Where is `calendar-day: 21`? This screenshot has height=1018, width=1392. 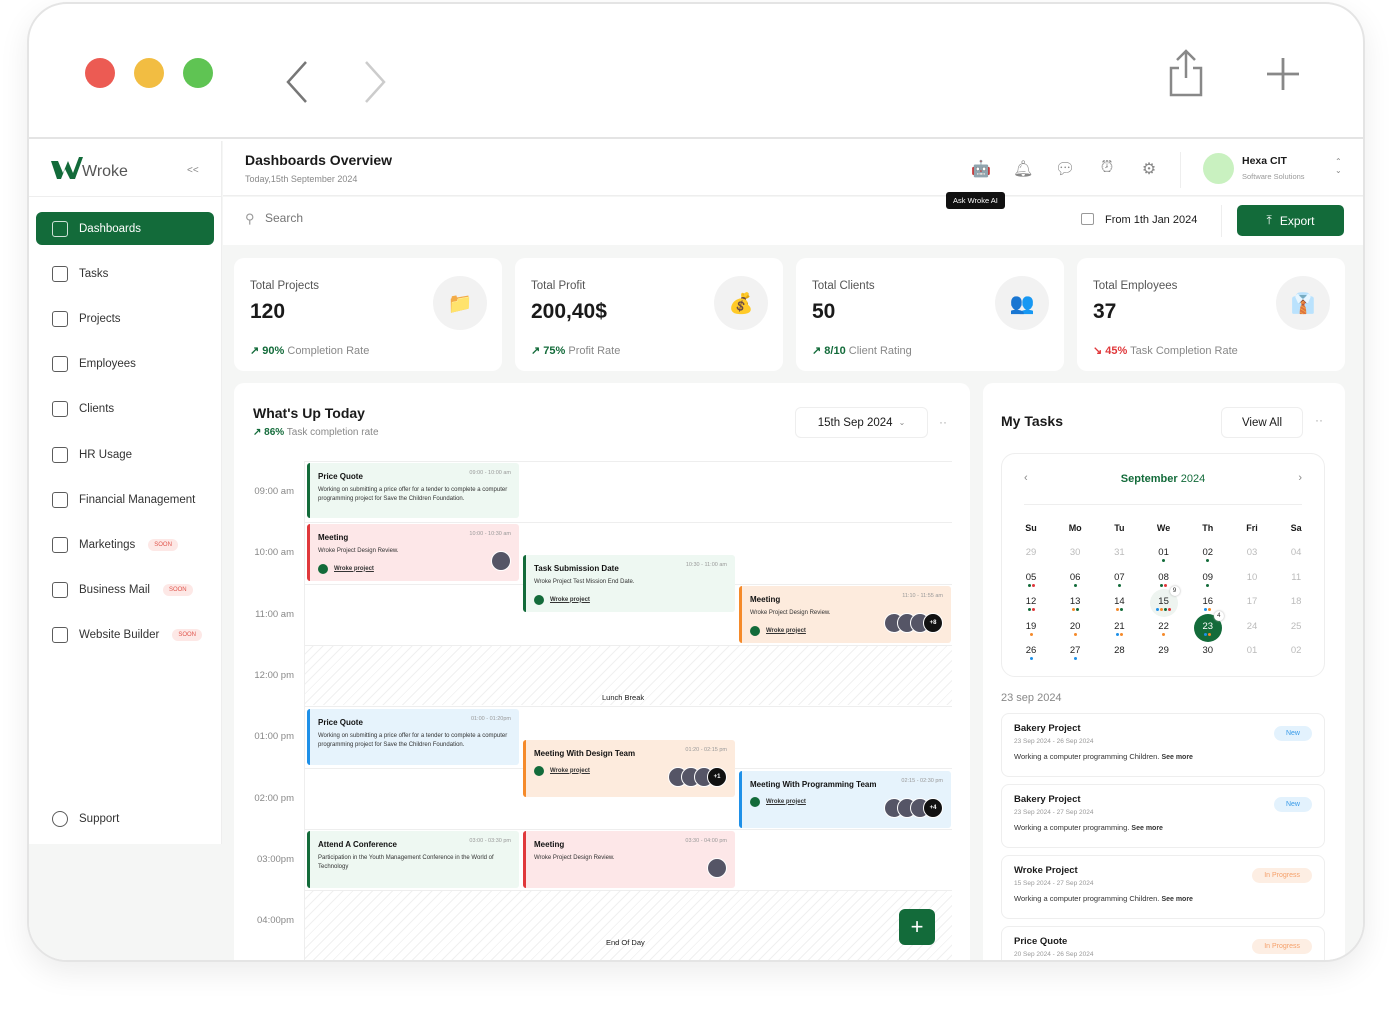
calendar-day: 21 is located at coordinates (1119, 628).